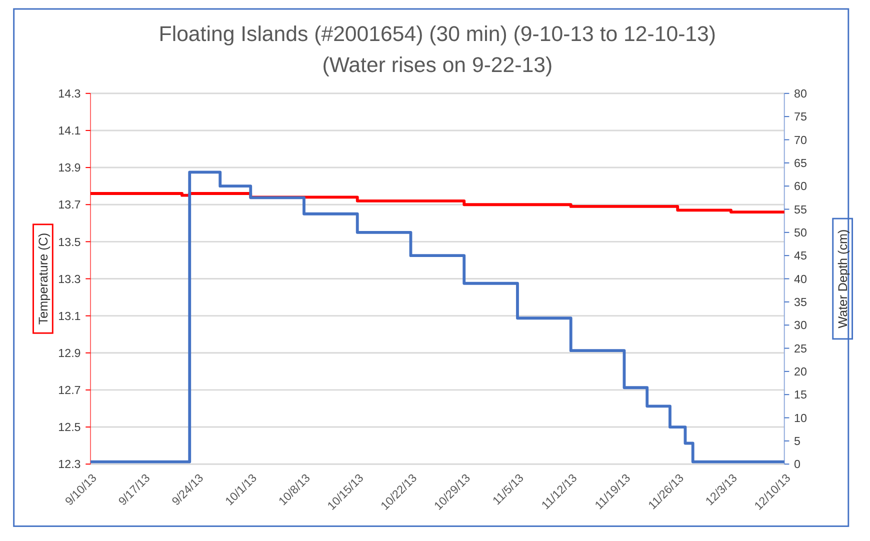  What do you see at coordinates (801, 418) in the screenshot?
I see `y2-tick-label: 10` at bounding box center [801, 418].